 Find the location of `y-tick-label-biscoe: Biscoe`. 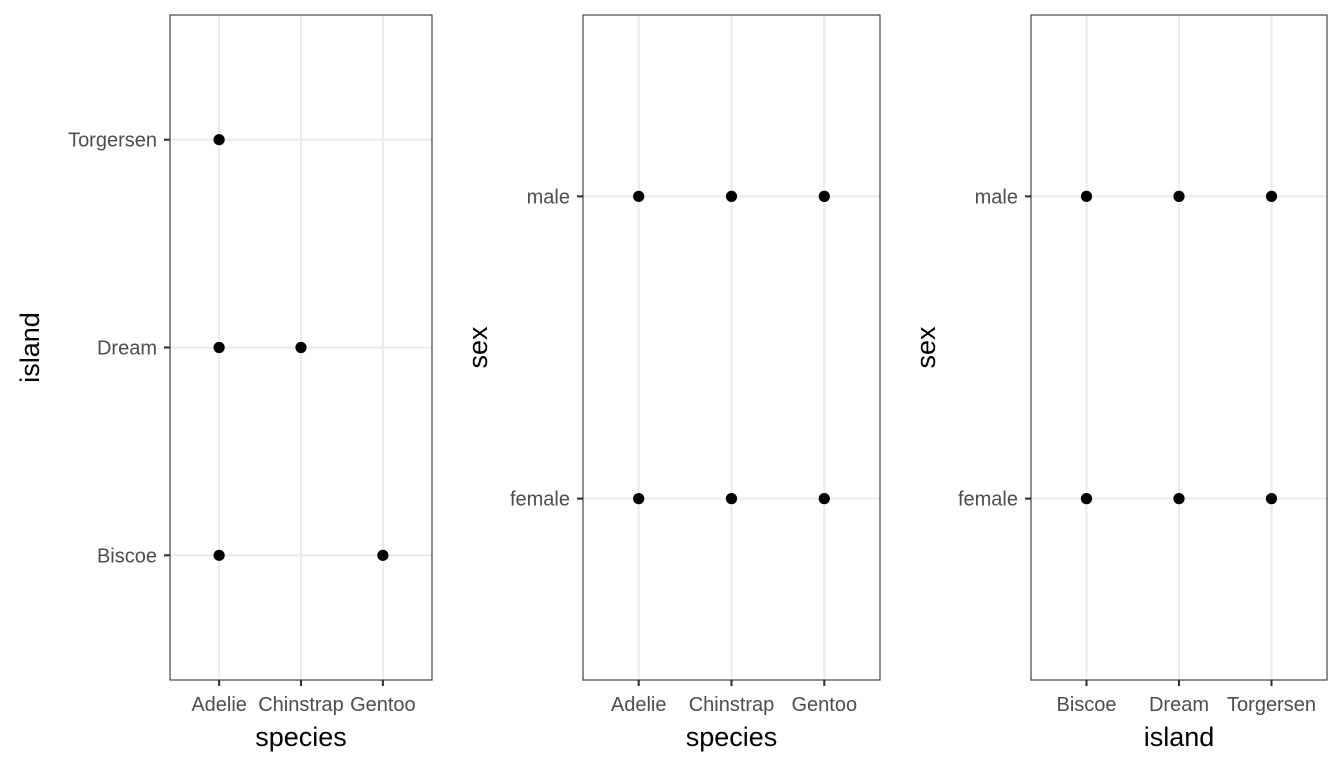

y-tick-label-biscoe: Biscoe is located at coordinates (127, 556).